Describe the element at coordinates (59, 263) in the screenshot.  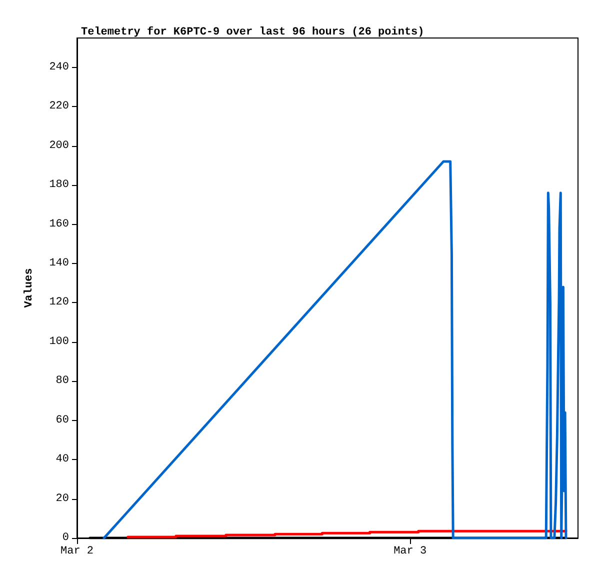
I see `y-tick-label: 140` at that location.